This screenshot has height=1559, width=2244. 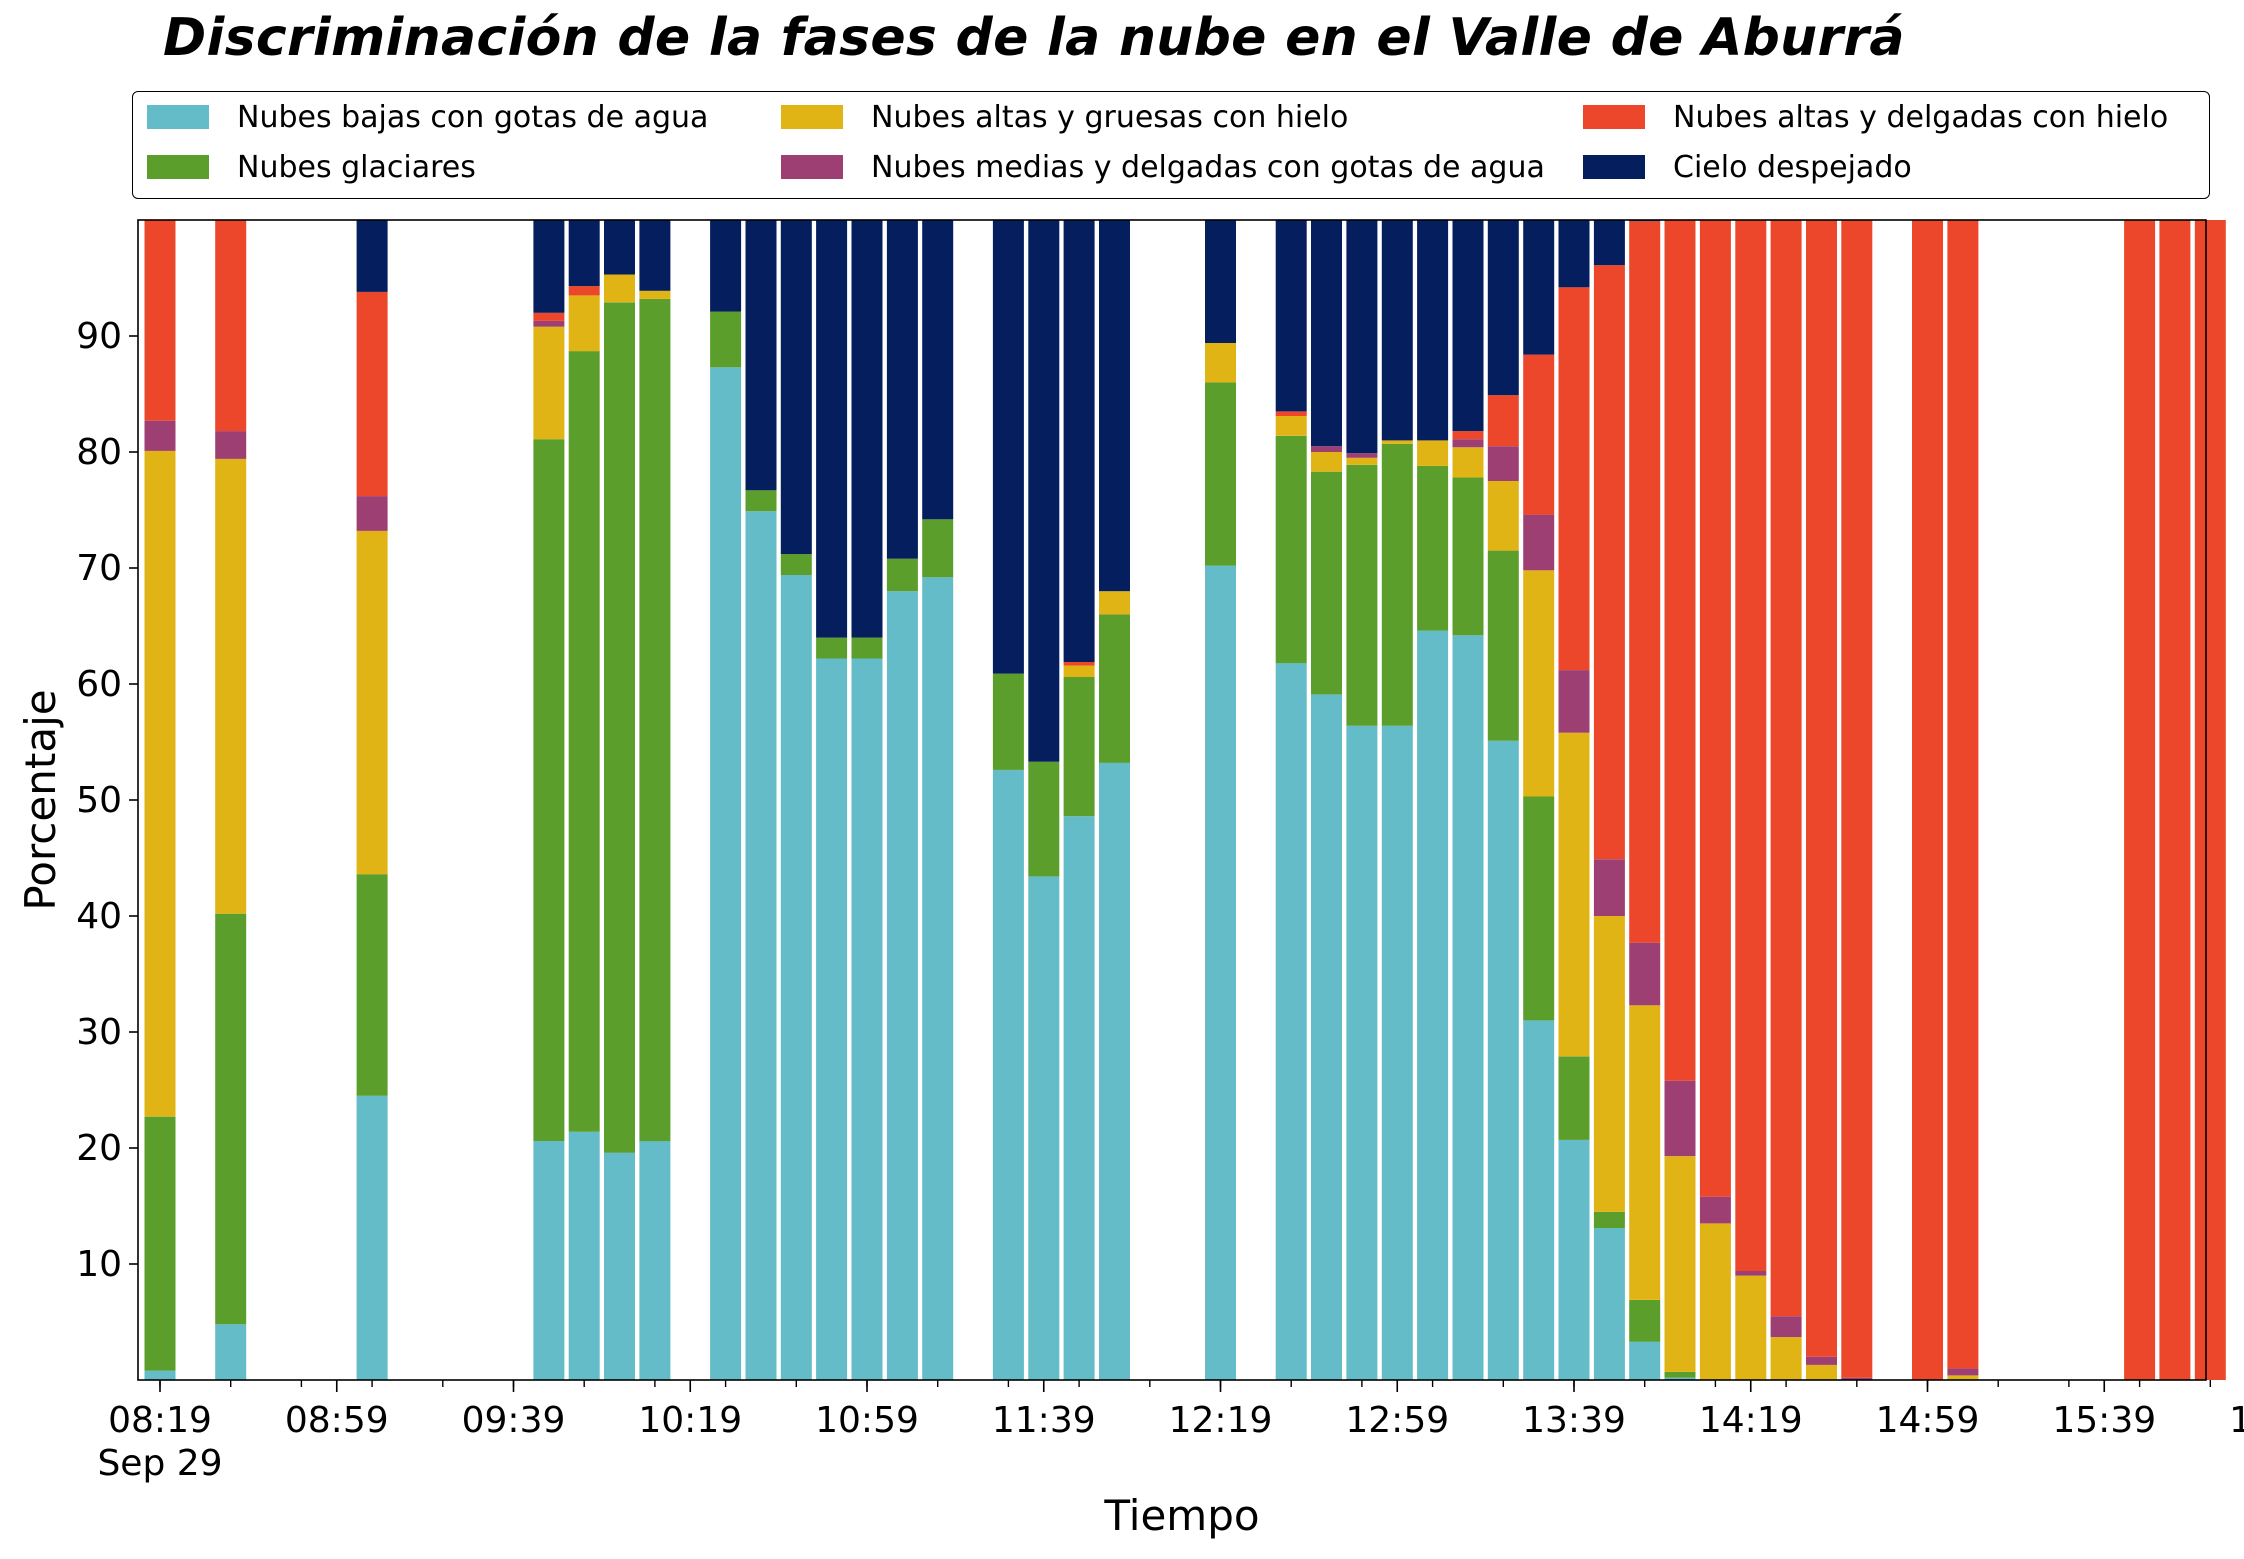 What do you see at coordinates (1921, 117) in the screenshot?
I see `legend-label: Nubes altas y delgadas con hielo` at bounding box center [1921, 117].